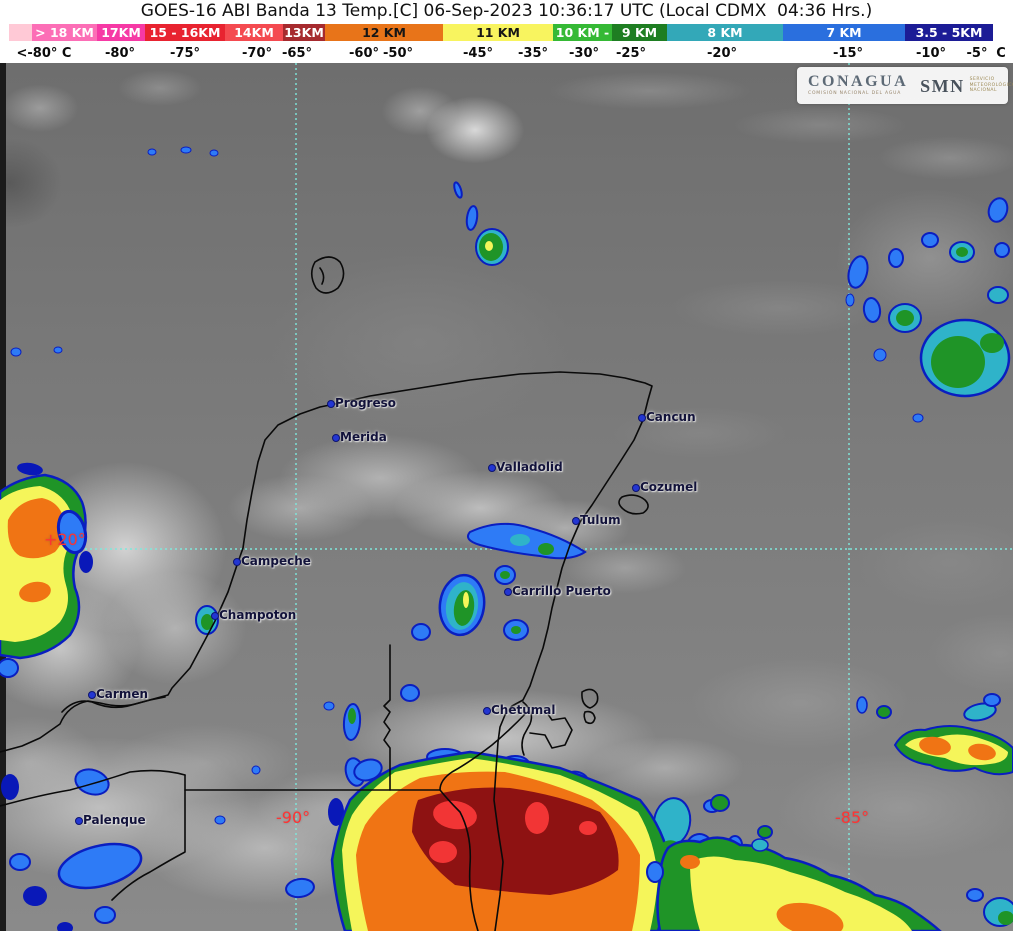  What do you see at coordinates (852, 817) in the screenshot?
I see `grid-coordinate-label: -85°` at bounding box center [852, 817].